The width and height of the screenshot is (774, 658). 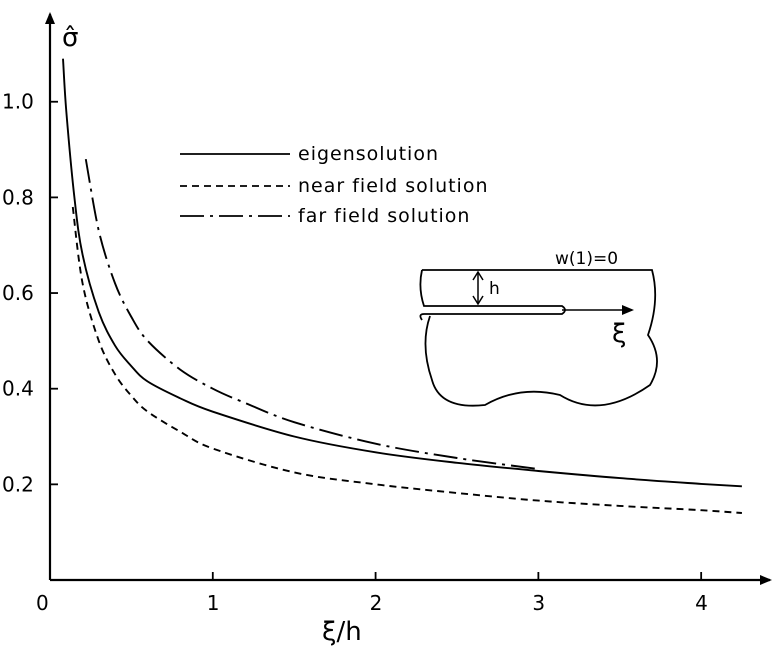 I want to click on x-tick-label: 4, so click(x=701, y=603).